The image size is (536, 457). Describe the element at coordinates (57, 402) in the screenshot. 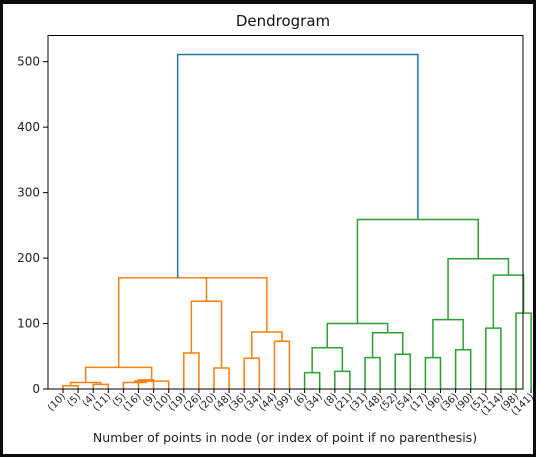

I see `leaf-label: (10)` at that location.